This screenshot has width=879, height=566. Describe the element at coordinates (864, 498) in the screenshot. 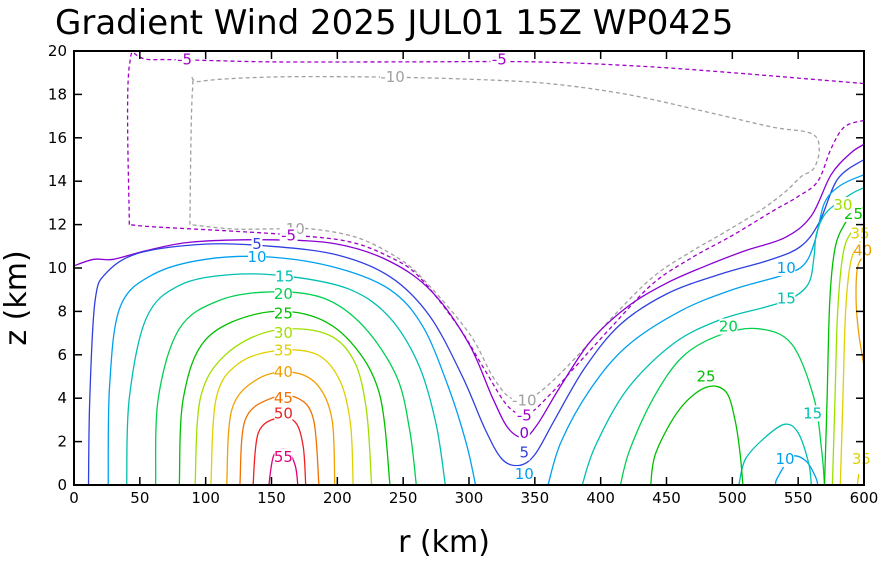

I see `x-tick-label: 600` at that location.